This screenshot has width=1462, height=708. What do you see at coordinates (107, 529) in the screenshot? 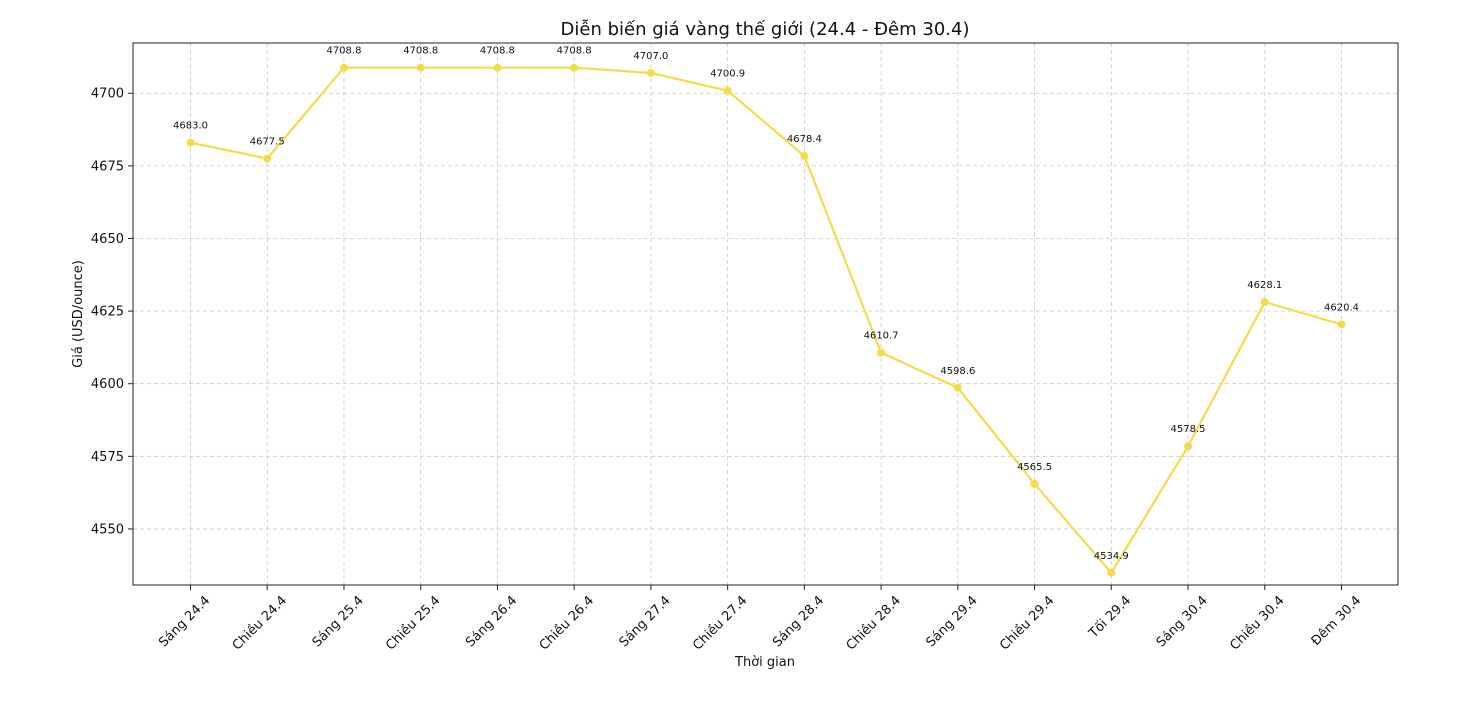
I see `y-tick-label: 4550` at bounding box center [107, 529].